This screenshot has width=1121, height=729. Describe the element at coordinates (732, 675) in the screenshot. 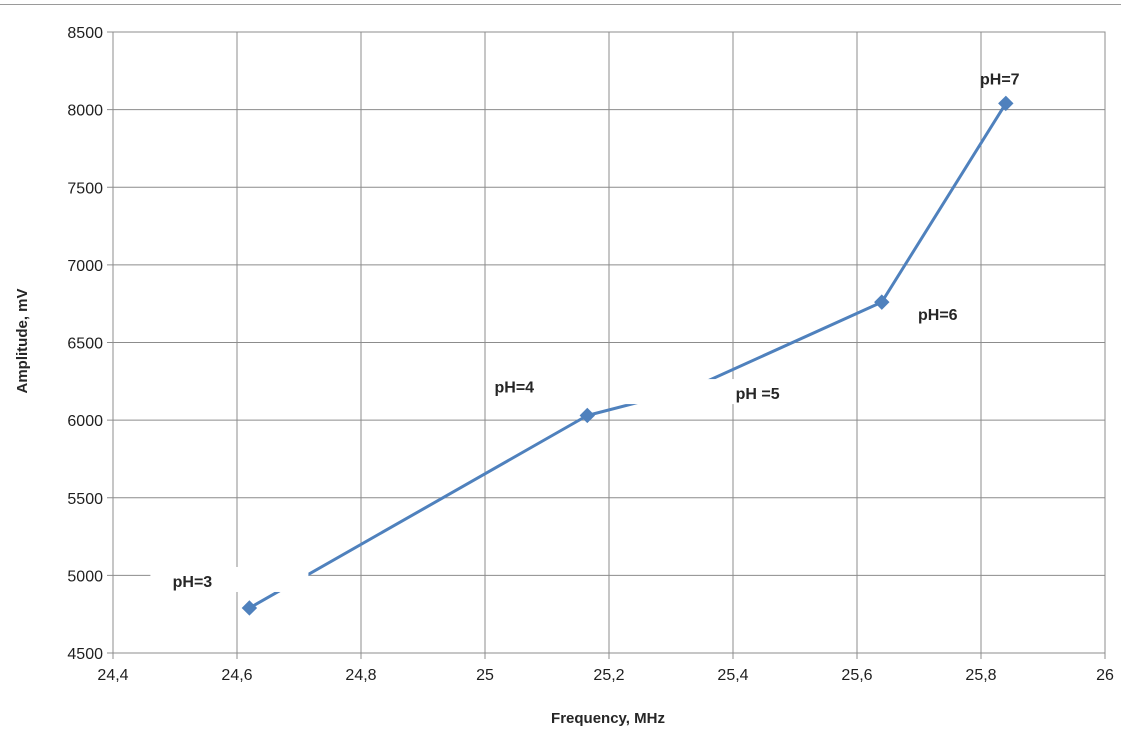

I see `x-tick-label: 25,4` at that location.